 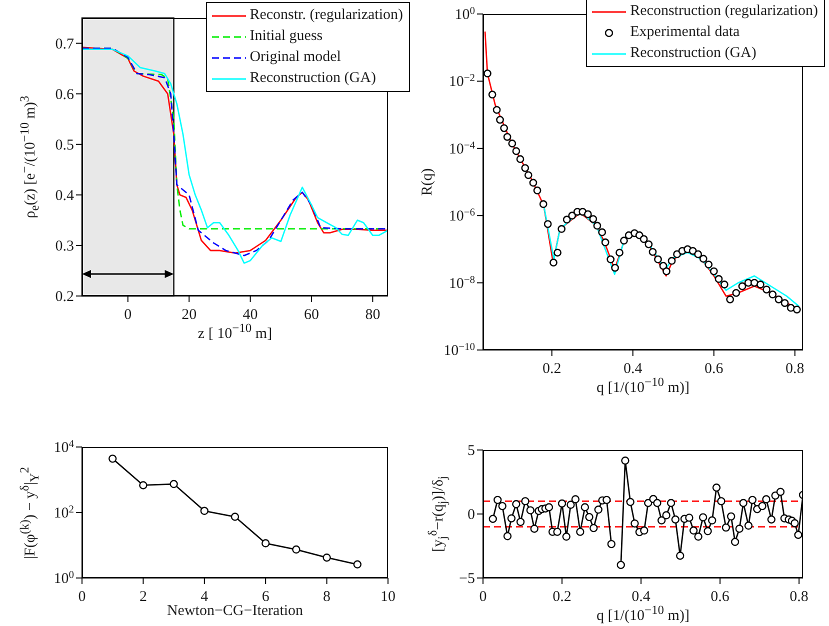 What do you see at coordinates (235, 331) in the screenshot?
I see `x-axis-title: z [ 10$^{−10}$ m]` at bounding box center [235, 331].